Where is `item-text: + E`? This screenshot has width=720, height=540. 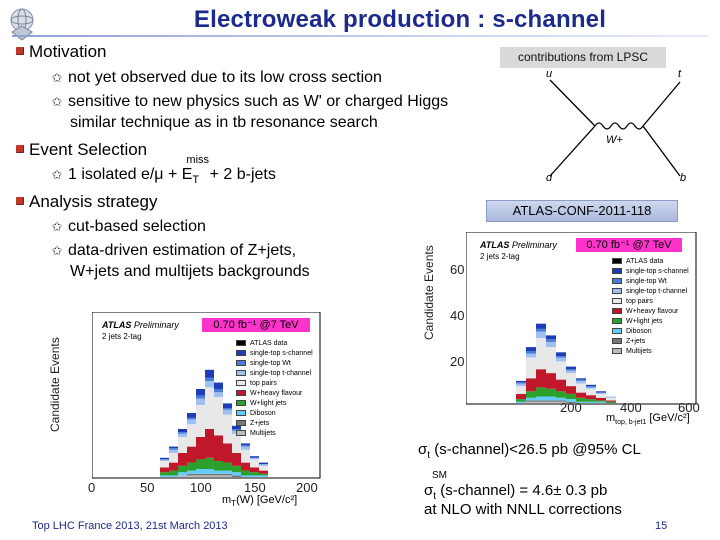
item-text: + E is located at coordinates (178, 174).